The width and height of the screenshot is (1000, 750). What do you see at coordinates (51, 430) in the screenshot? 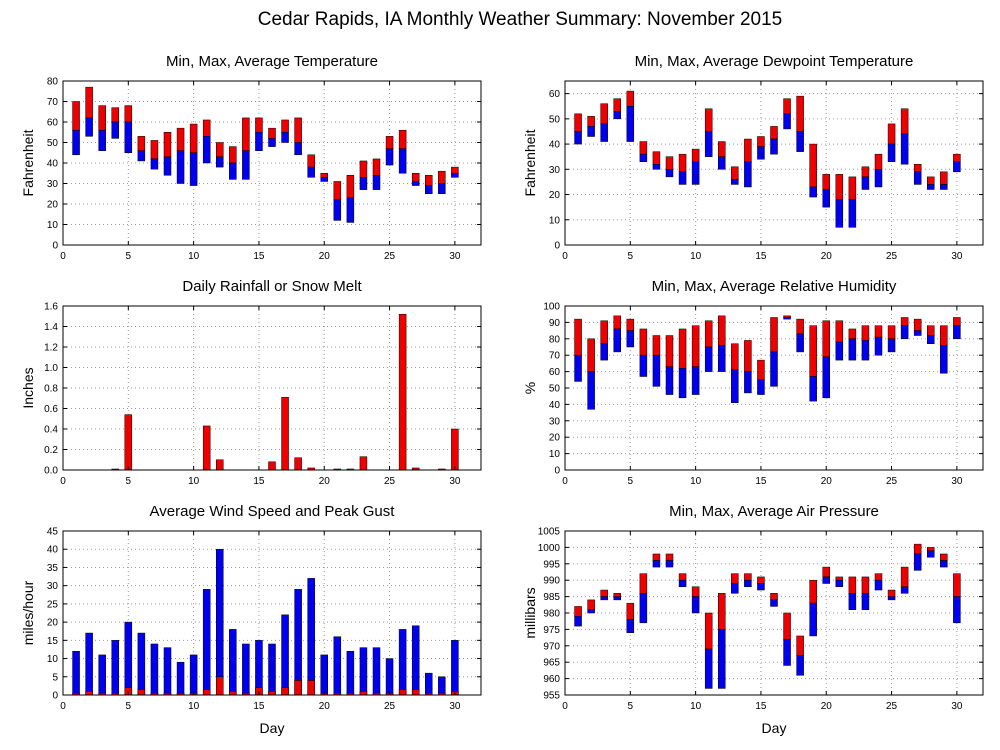
I see `y-tick-label: 0.4` at bounding box center [51, 430].